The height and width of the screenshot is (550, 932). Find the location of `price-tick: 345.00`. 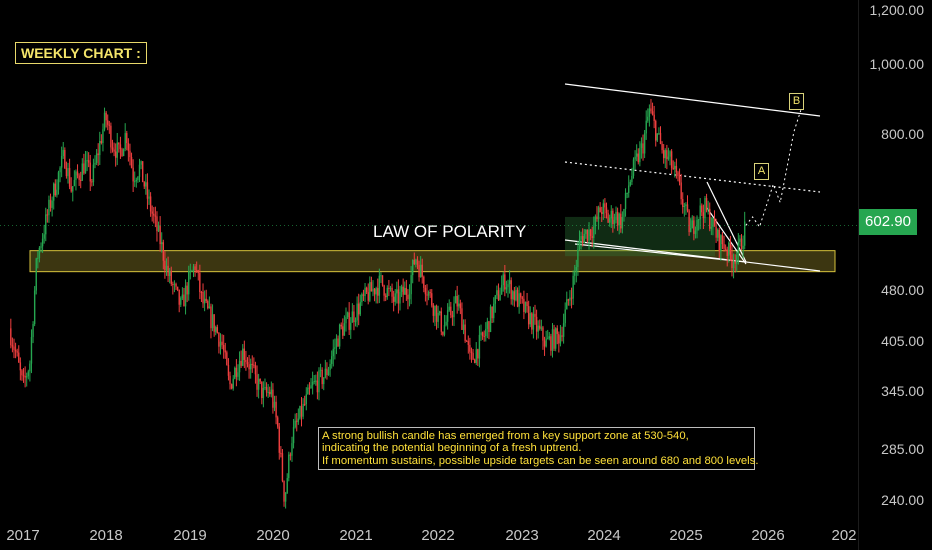

price-tick: 345.00 is located at coordinates (902, 391).